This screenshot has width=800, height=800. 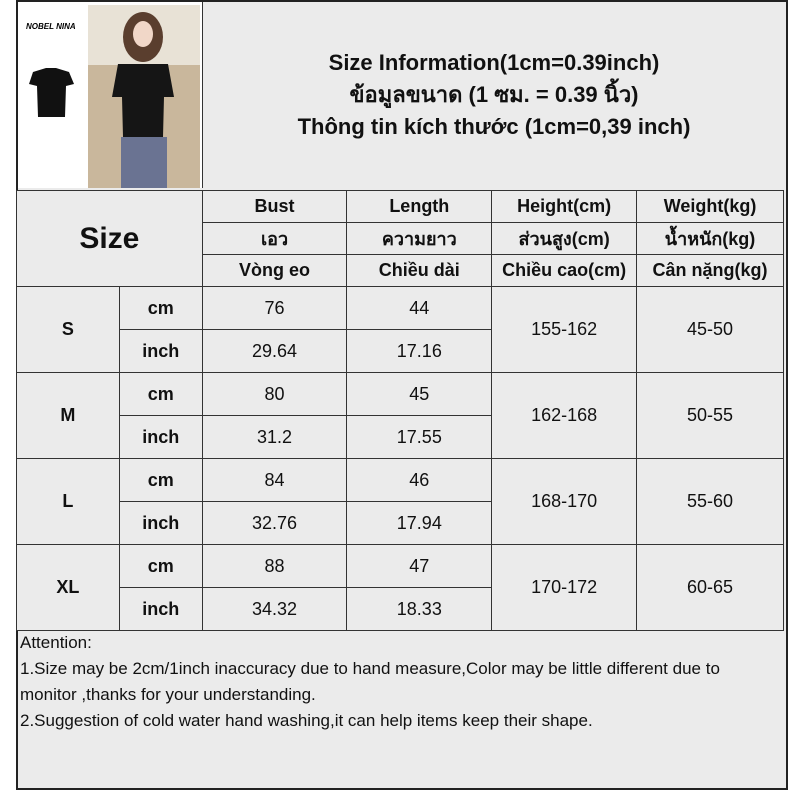 I want to click on header-weight-thai: น้ำหนัก(kg), so click(x=710, y=238).